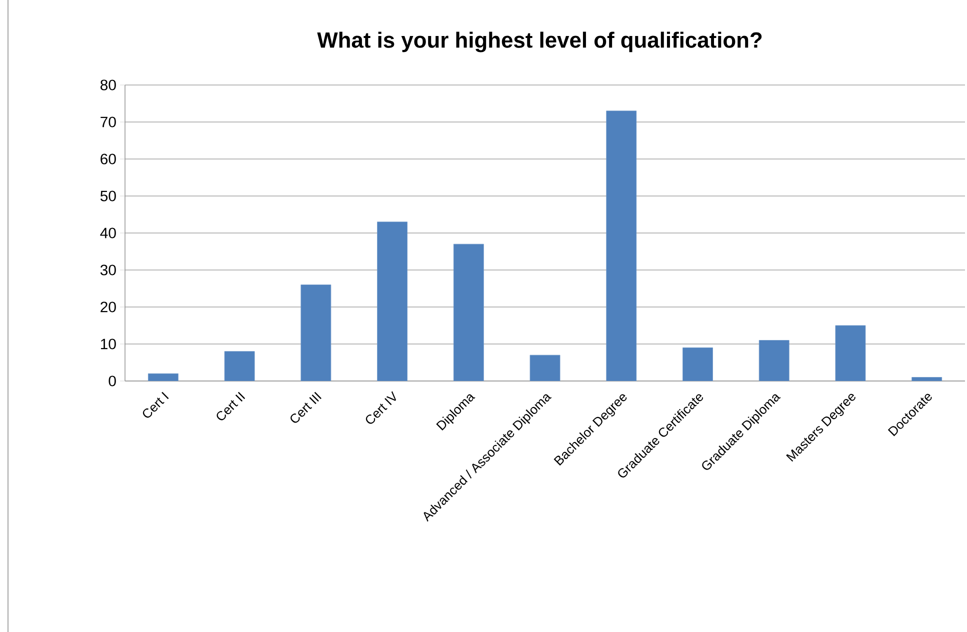 The height and width of the screenshot is (632, 967). I want to click on y-tick-label: 50, so click(108, 196).